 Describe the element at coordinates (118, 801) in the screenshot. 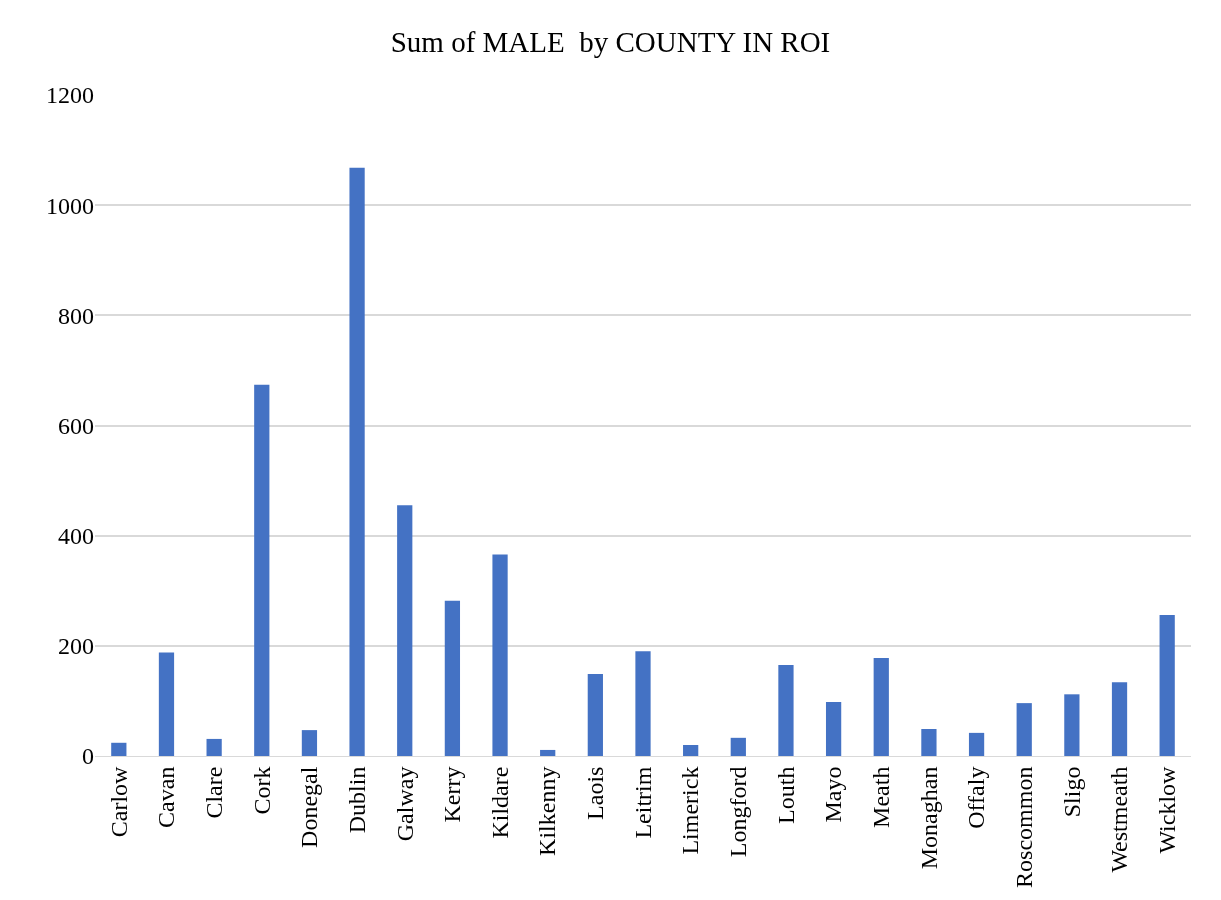

I see `x-tick-label: Carlow` at that location.